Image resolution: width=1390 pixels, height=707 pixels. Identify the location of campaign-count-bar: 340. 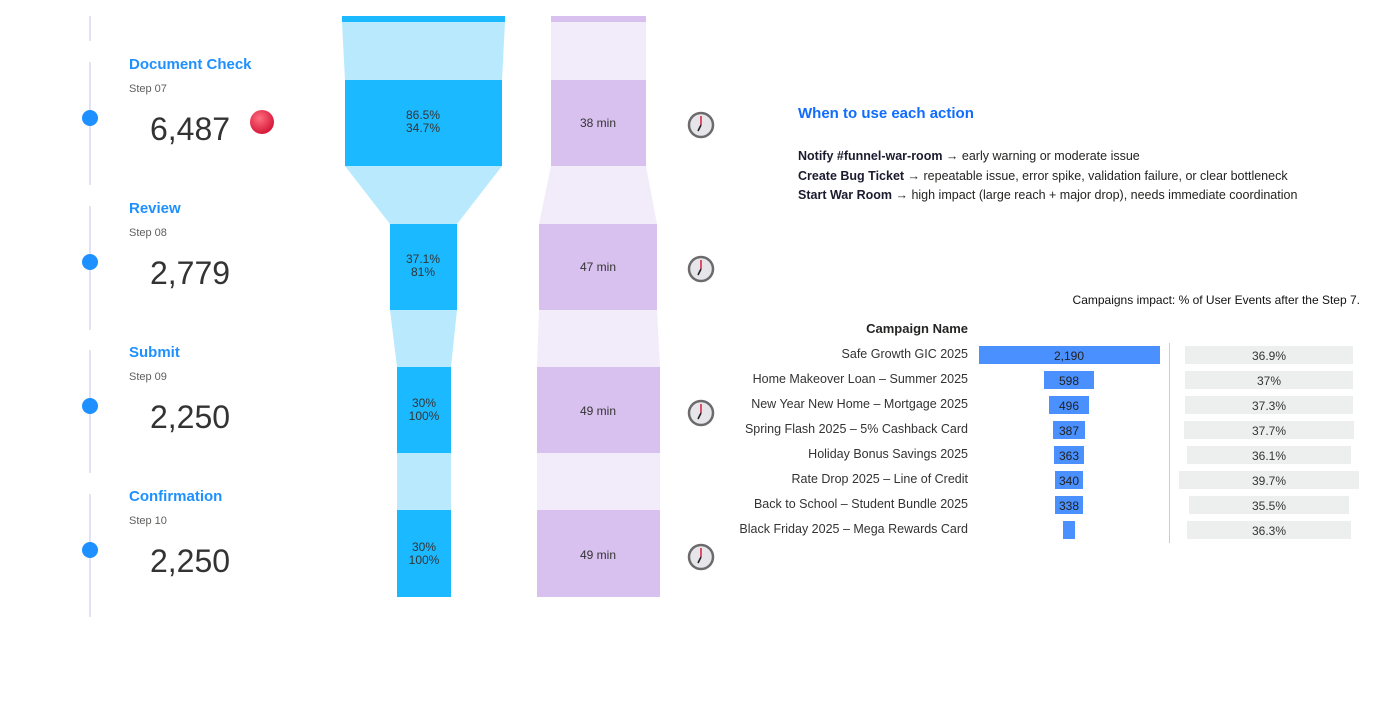
(1069, 480).